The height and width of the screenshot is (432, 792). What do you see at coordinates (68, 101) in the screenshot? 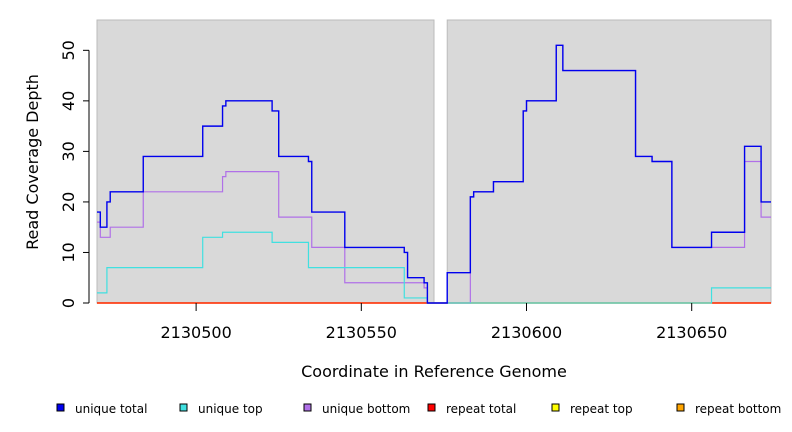
I see `y-tick-label: 40` at bounding box center [68, 101].